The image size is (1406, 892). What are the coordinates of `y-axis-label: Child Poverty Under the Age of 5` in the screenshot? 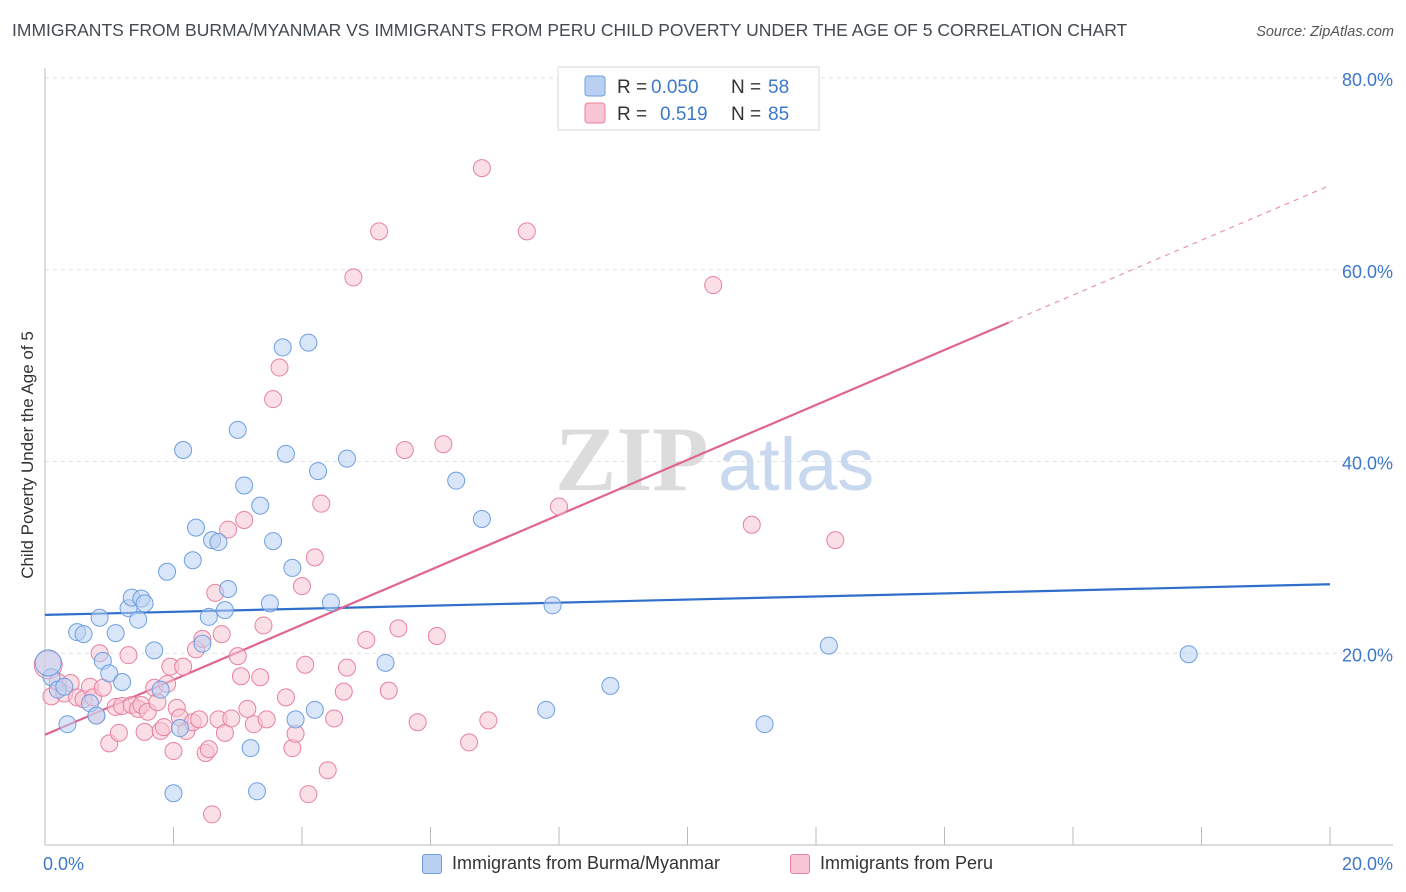 It's located at (27, 455).